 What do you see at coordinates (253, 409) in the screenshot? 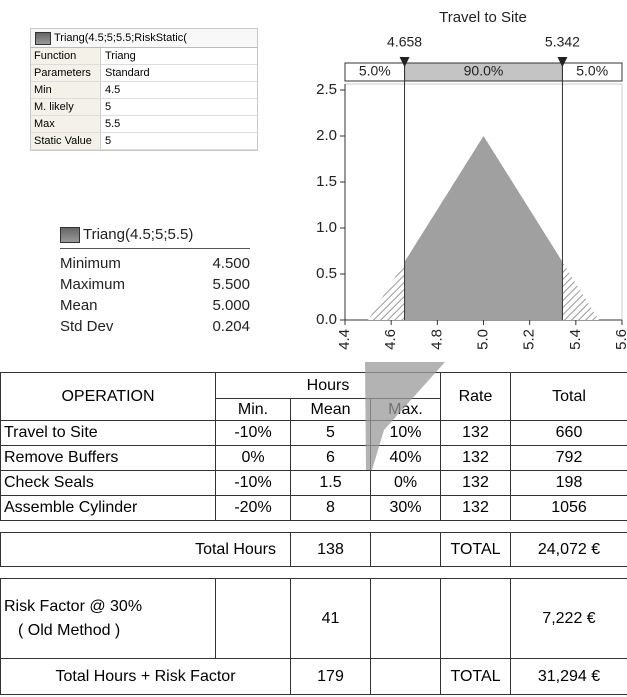
I see `subheader-cell: Min.` at bounding box center [253, 409].